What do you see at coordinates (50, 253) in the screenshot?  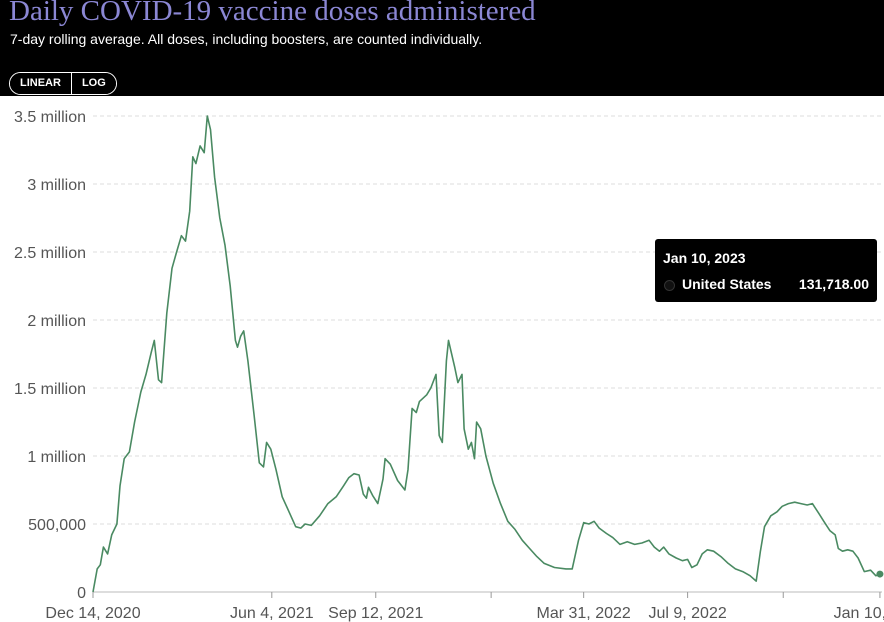 I see `y-tick-label: 2.5 million` at bounding box center [50, 253].